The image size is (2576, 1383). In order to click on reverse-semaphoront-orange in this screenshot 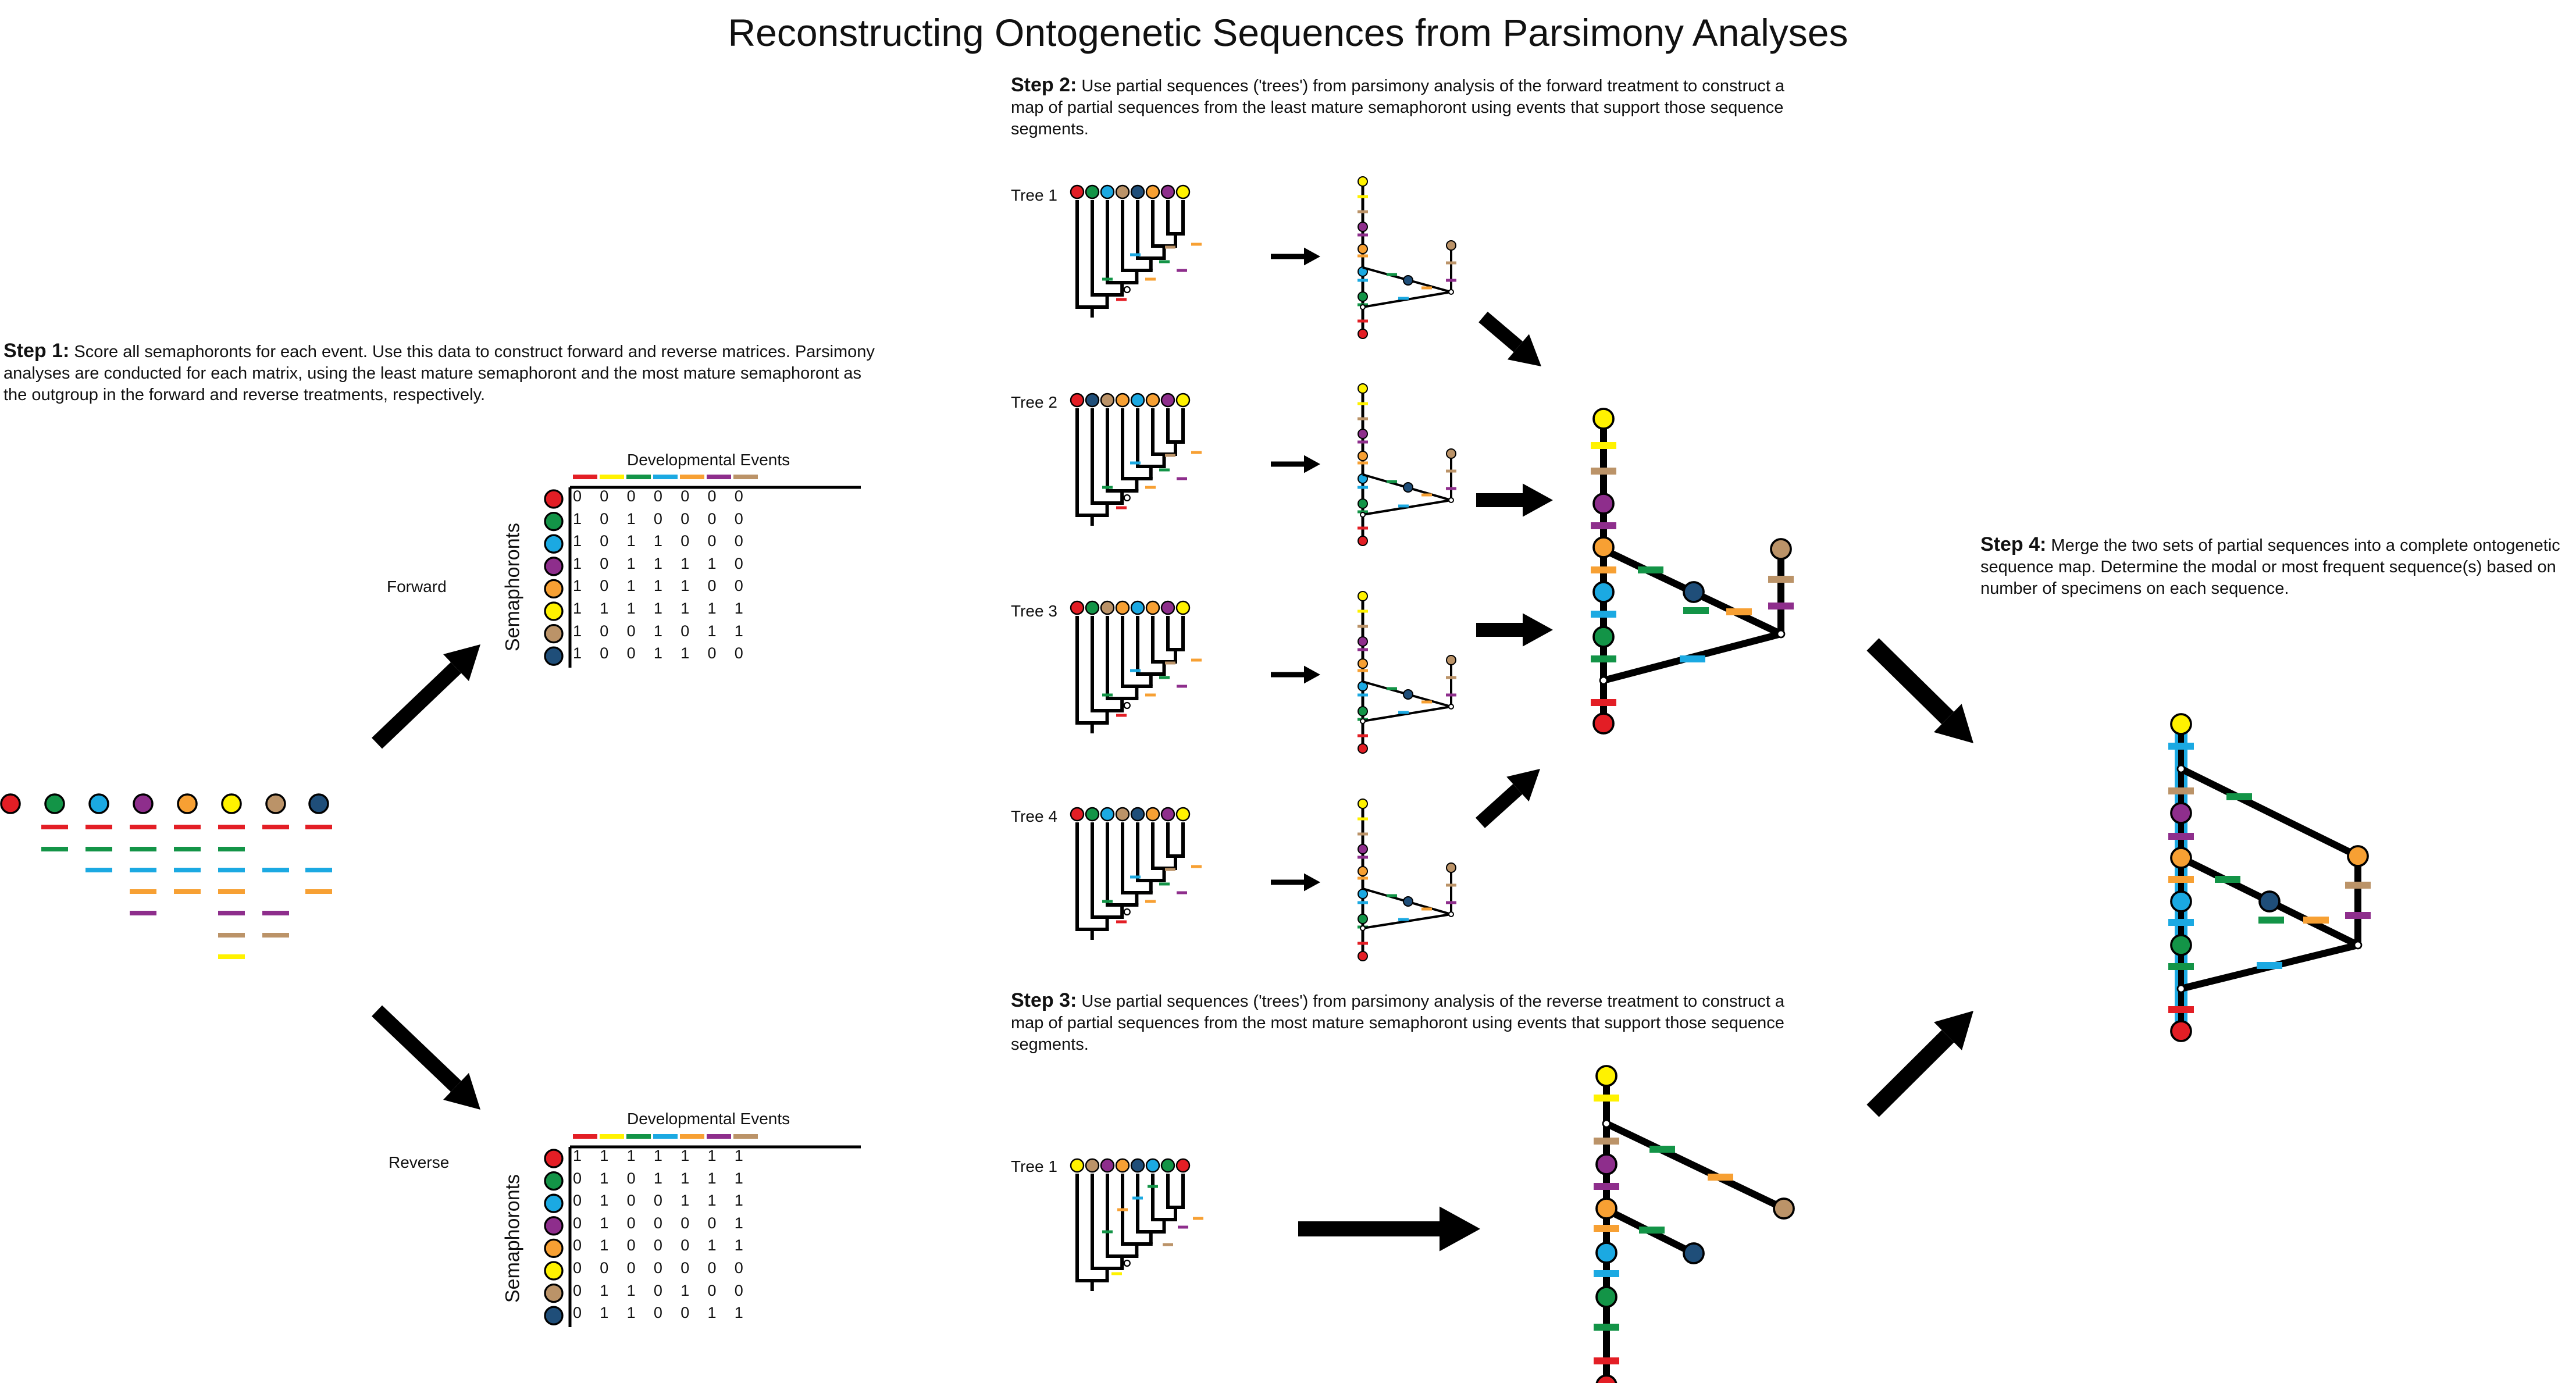, I will do `click(554, 1248)`.